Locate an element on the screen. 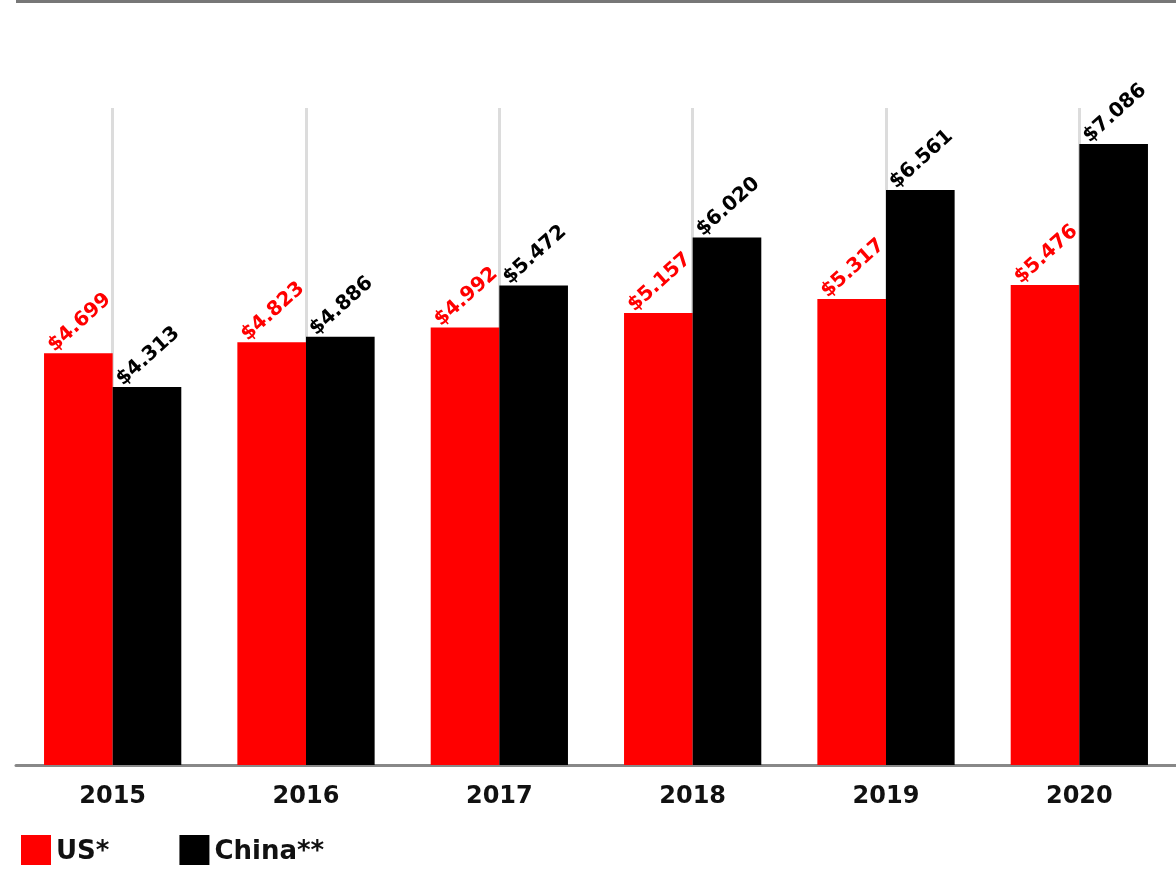 The image size is (1176, 872). x-tick-label: 2020 is located at coordinates (1079, 795).